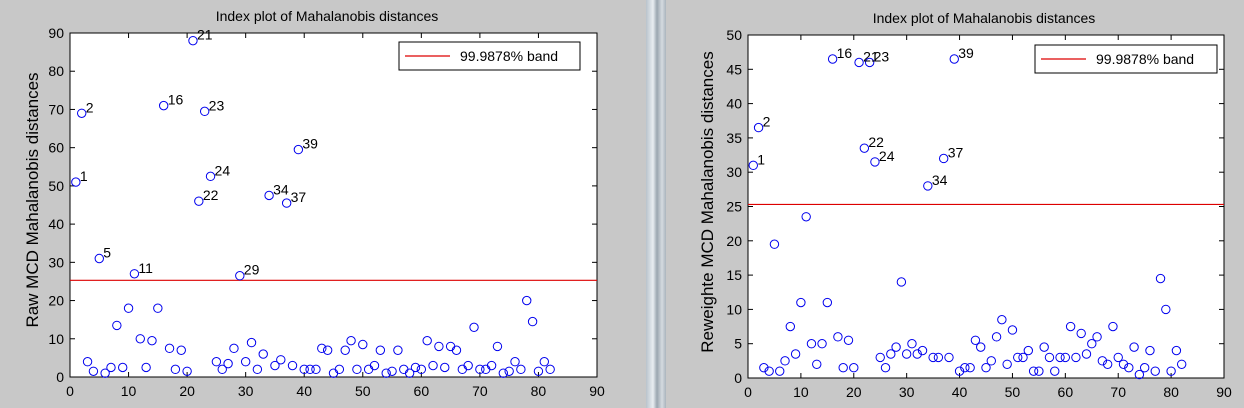 The width and height of the screenshot is (1244, 408). What do you see at coordinates (304, 391) in the screenshot?
I see `x-tick-label: 40` at bounding box center [304, 391].